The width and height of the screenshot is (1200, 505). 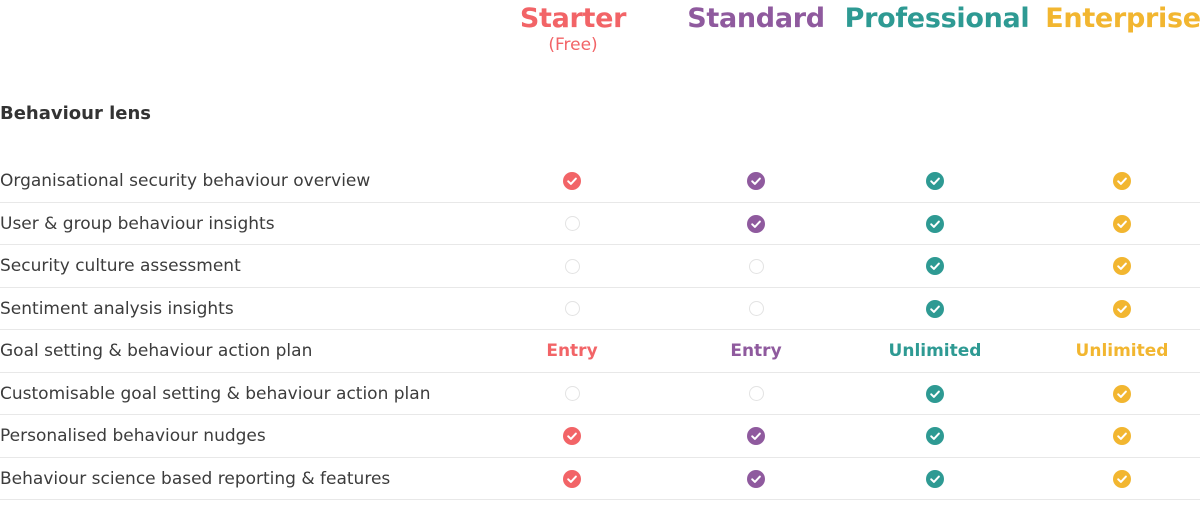 What do you see at coordinates (156, 351) in the screenshot?
I see `feature-label: Goal setting & behaviour action plan` at bounding box center [156, 351].